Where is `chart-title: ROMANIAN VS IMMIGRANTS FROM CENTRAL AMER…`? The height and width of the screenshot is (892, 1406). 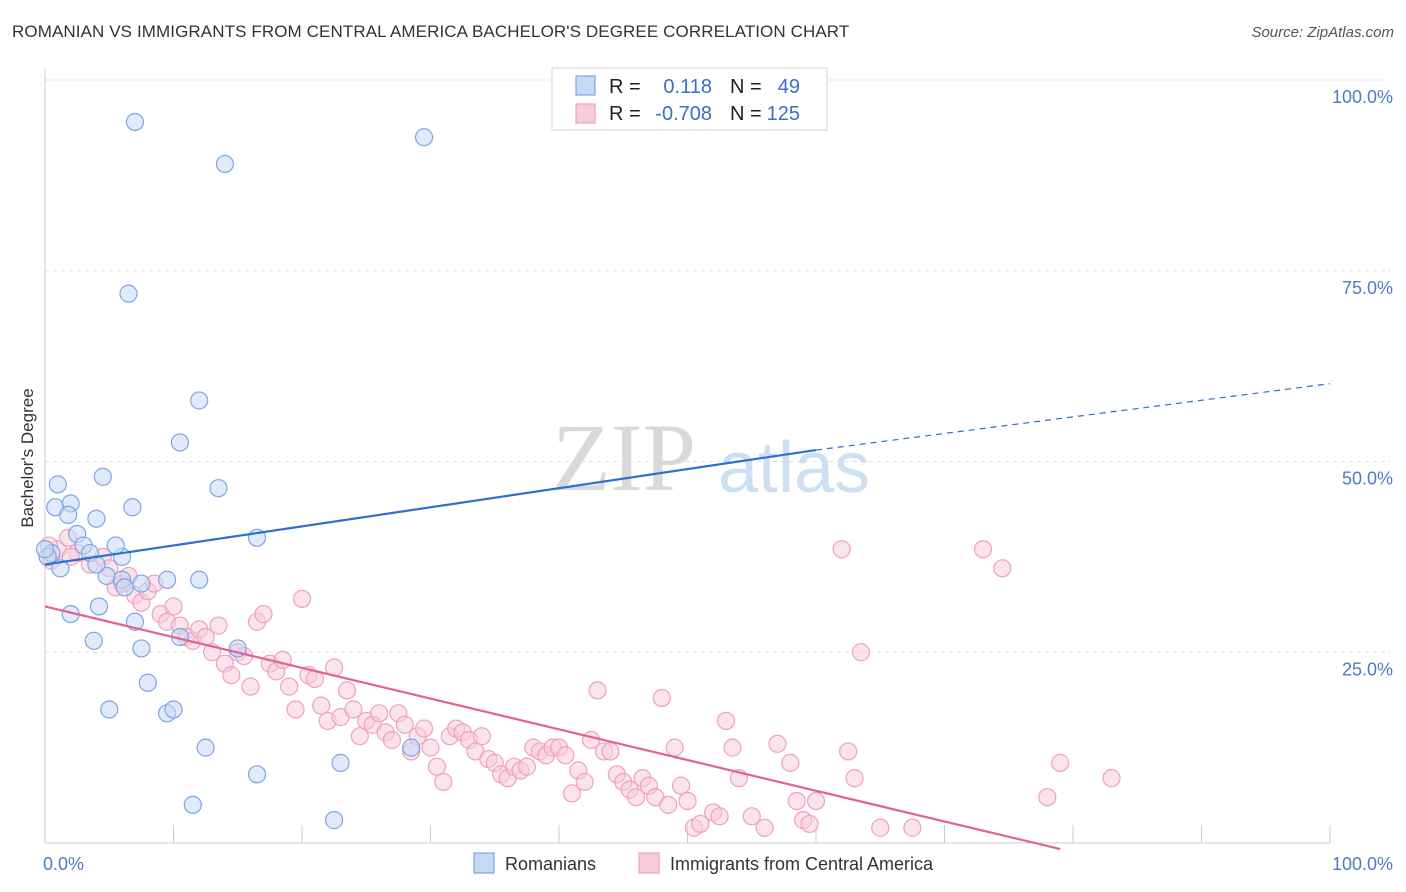 chart-title: ROMANIAN VS IMMIGRANTS FROM CENTRAL AMER… is located at coordinates (431, 31).